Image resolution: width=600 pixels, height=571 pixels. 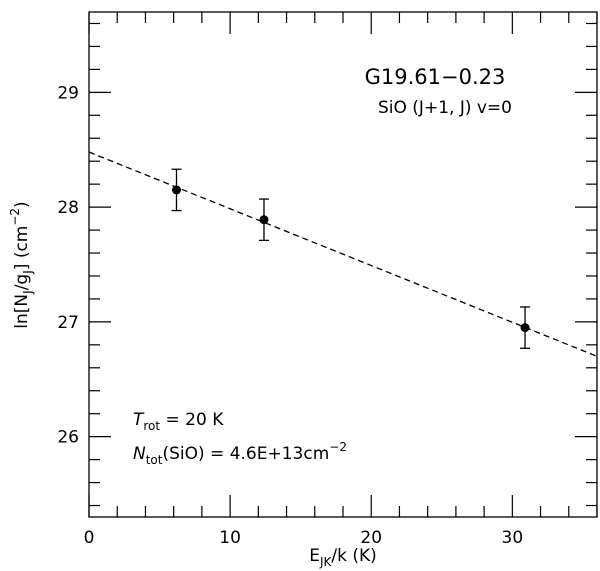 I want to click on y-tick-label: 27, so click(x=68, y=323).